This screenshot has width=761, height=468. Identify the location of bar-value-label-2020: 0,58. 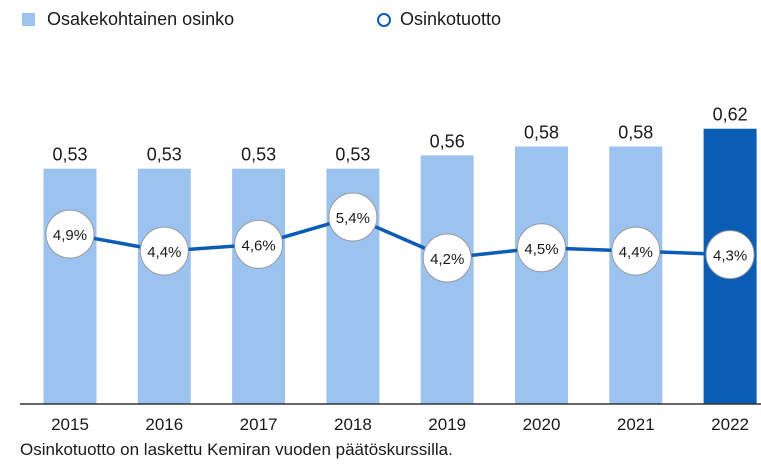
(541, 132).